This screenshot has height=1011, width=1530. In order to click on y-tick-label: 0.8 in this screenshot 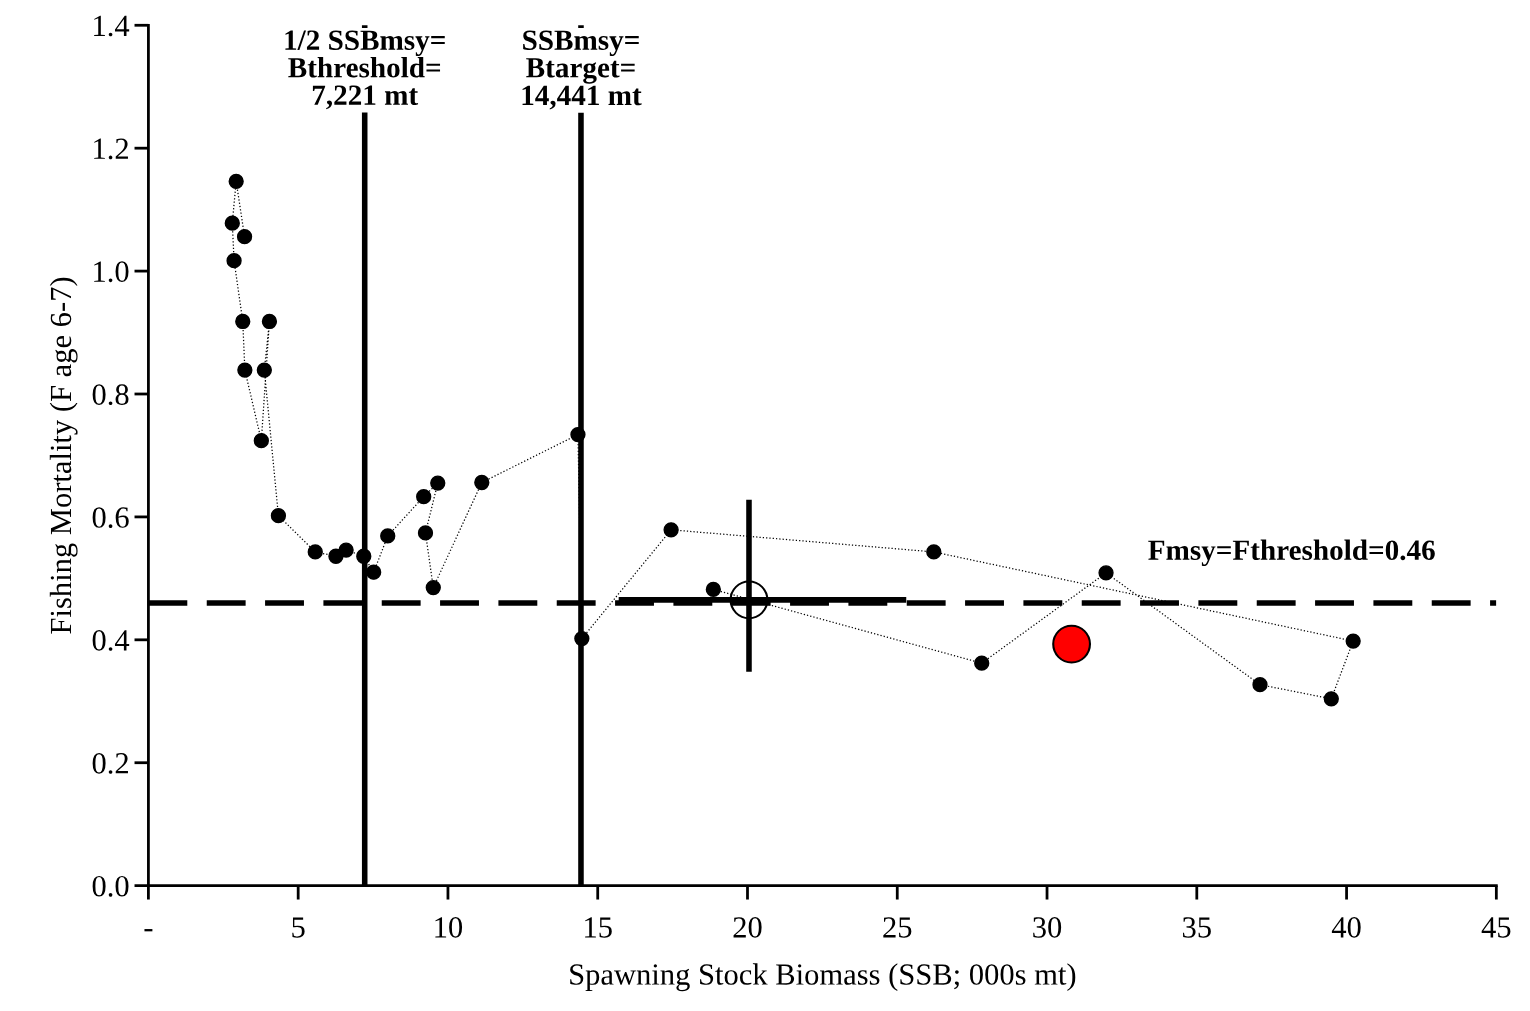, I will do `click(110, 395)`.